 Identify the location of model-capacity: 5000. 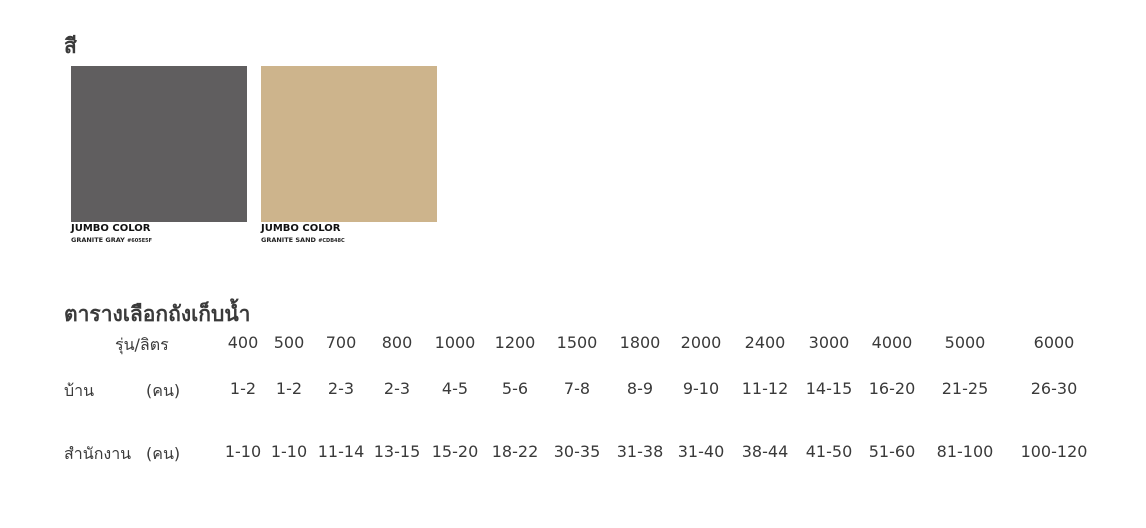
(965, 342).